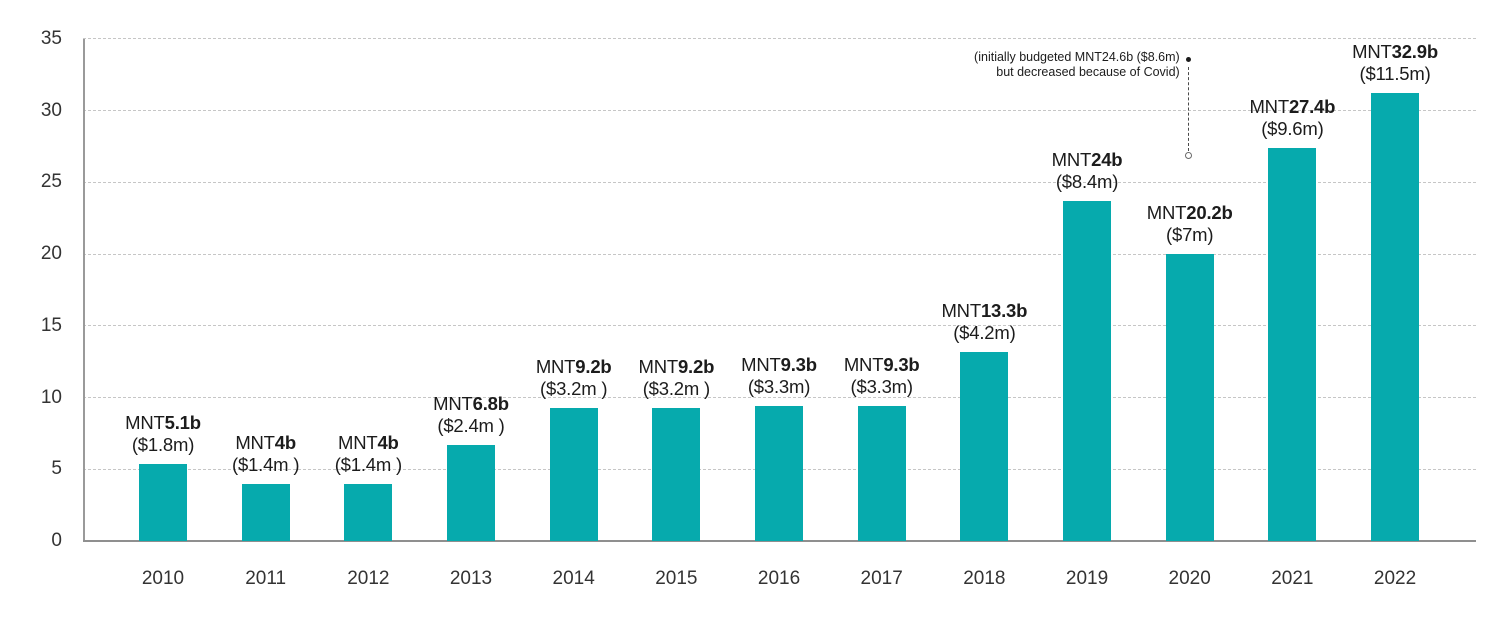  What do you see at coordinates (368, 512) in the screenshot?
I see `bar-2012` at bounding box center [368, 512].